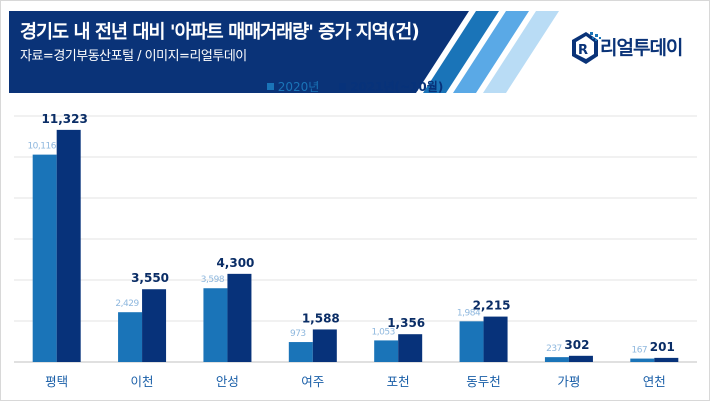  Describe the element at coordinates (397, 87) in the screenshot. I see `legend-label-2021: 2021년(~10월)` at that location.